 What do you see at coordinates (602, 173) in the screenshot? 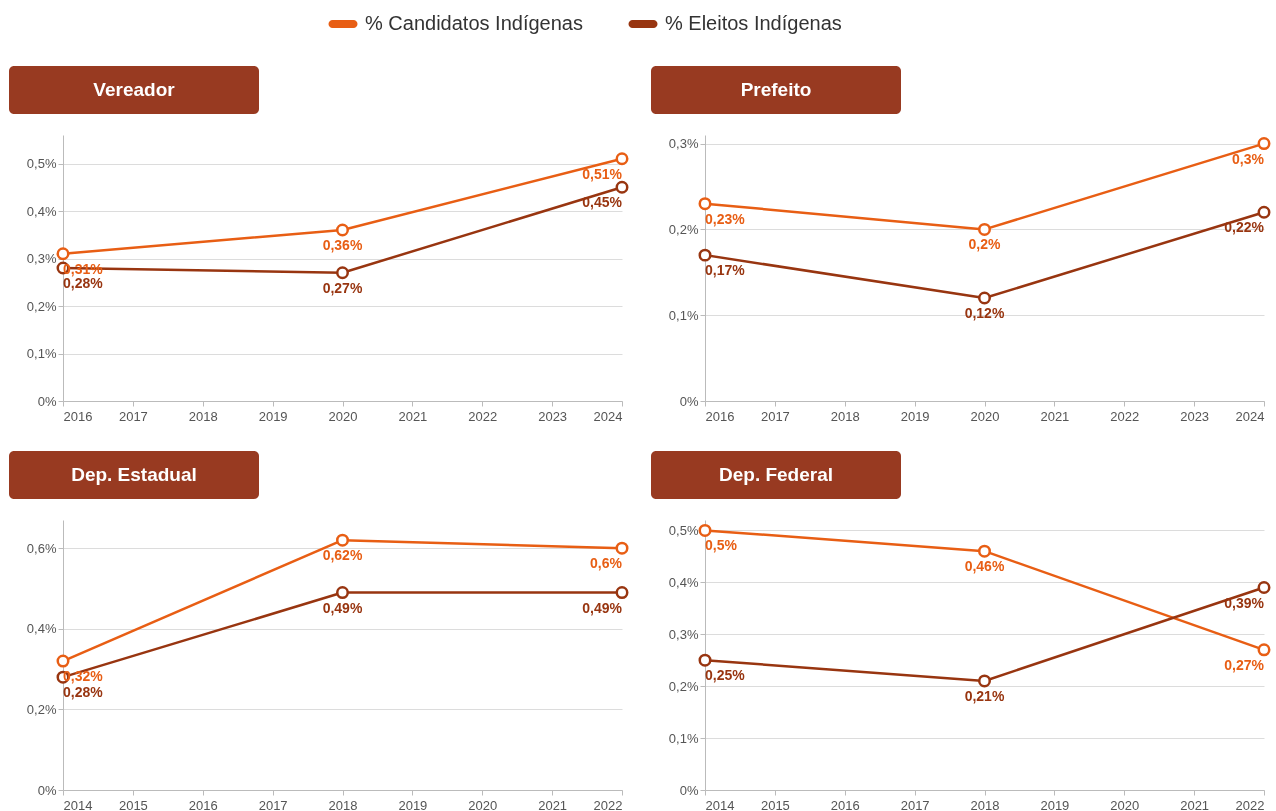
I see `data-label: 0,51%` at bounding box center [602, 173].